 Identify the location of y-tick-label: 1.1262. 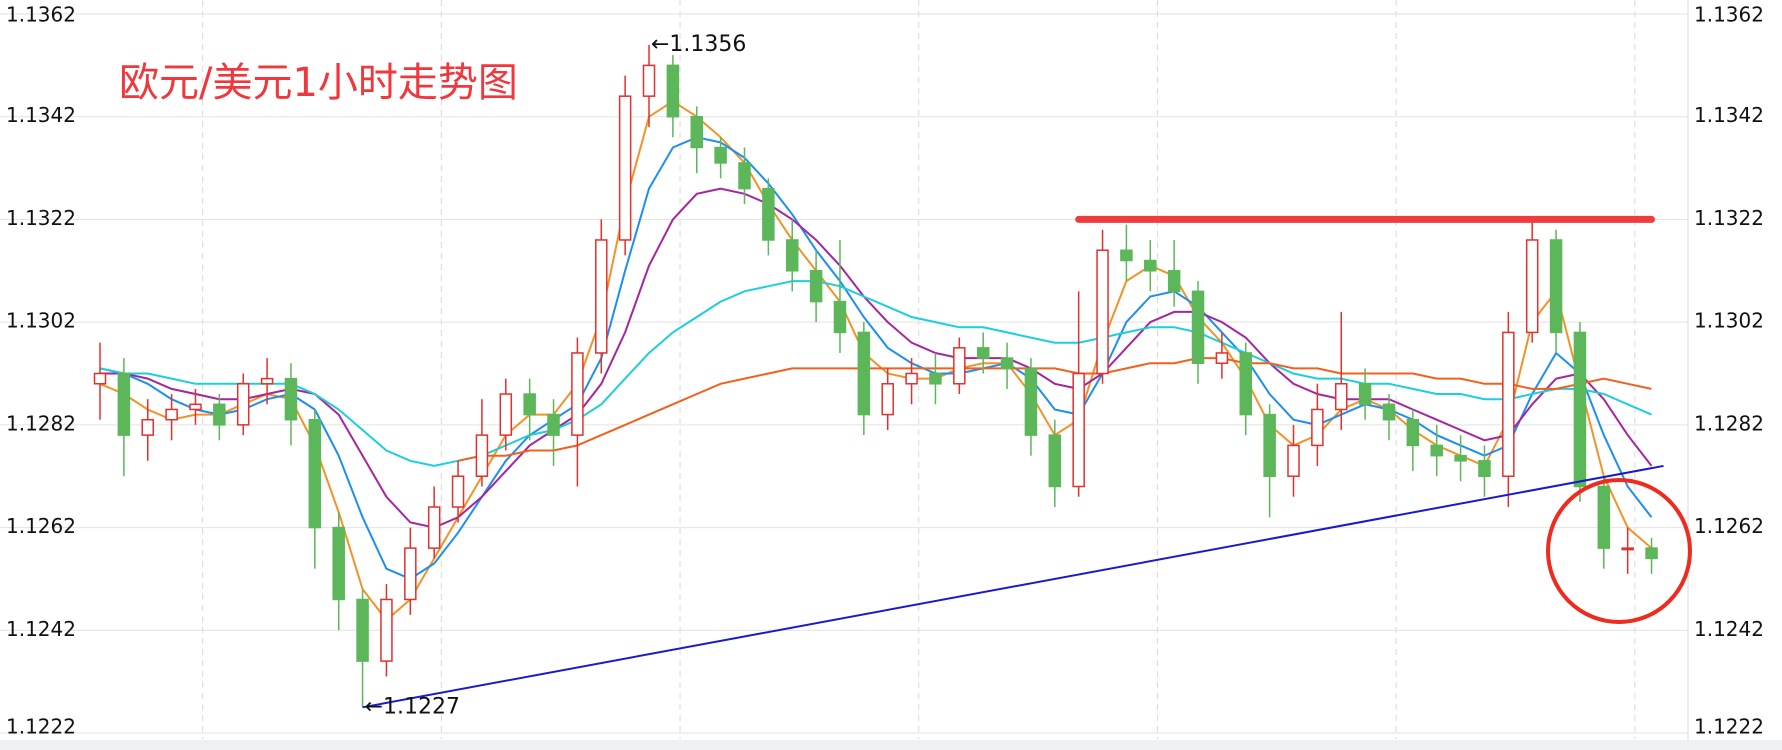
(41, 526).